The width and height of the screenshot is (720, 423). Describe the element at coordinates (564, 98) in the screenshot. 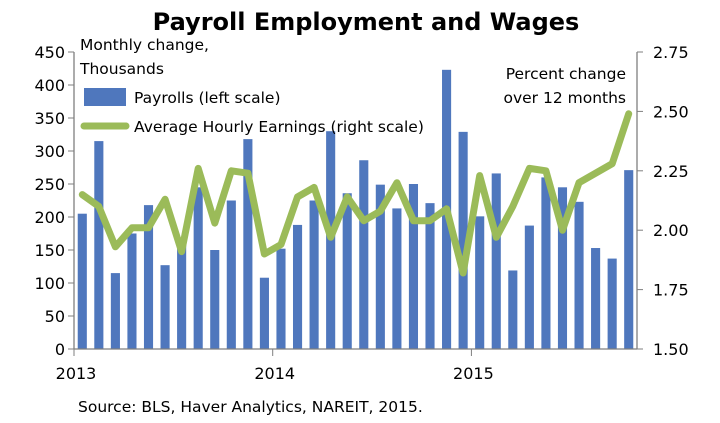

I see `right-axis-note-line2: over 12 months` at that location.